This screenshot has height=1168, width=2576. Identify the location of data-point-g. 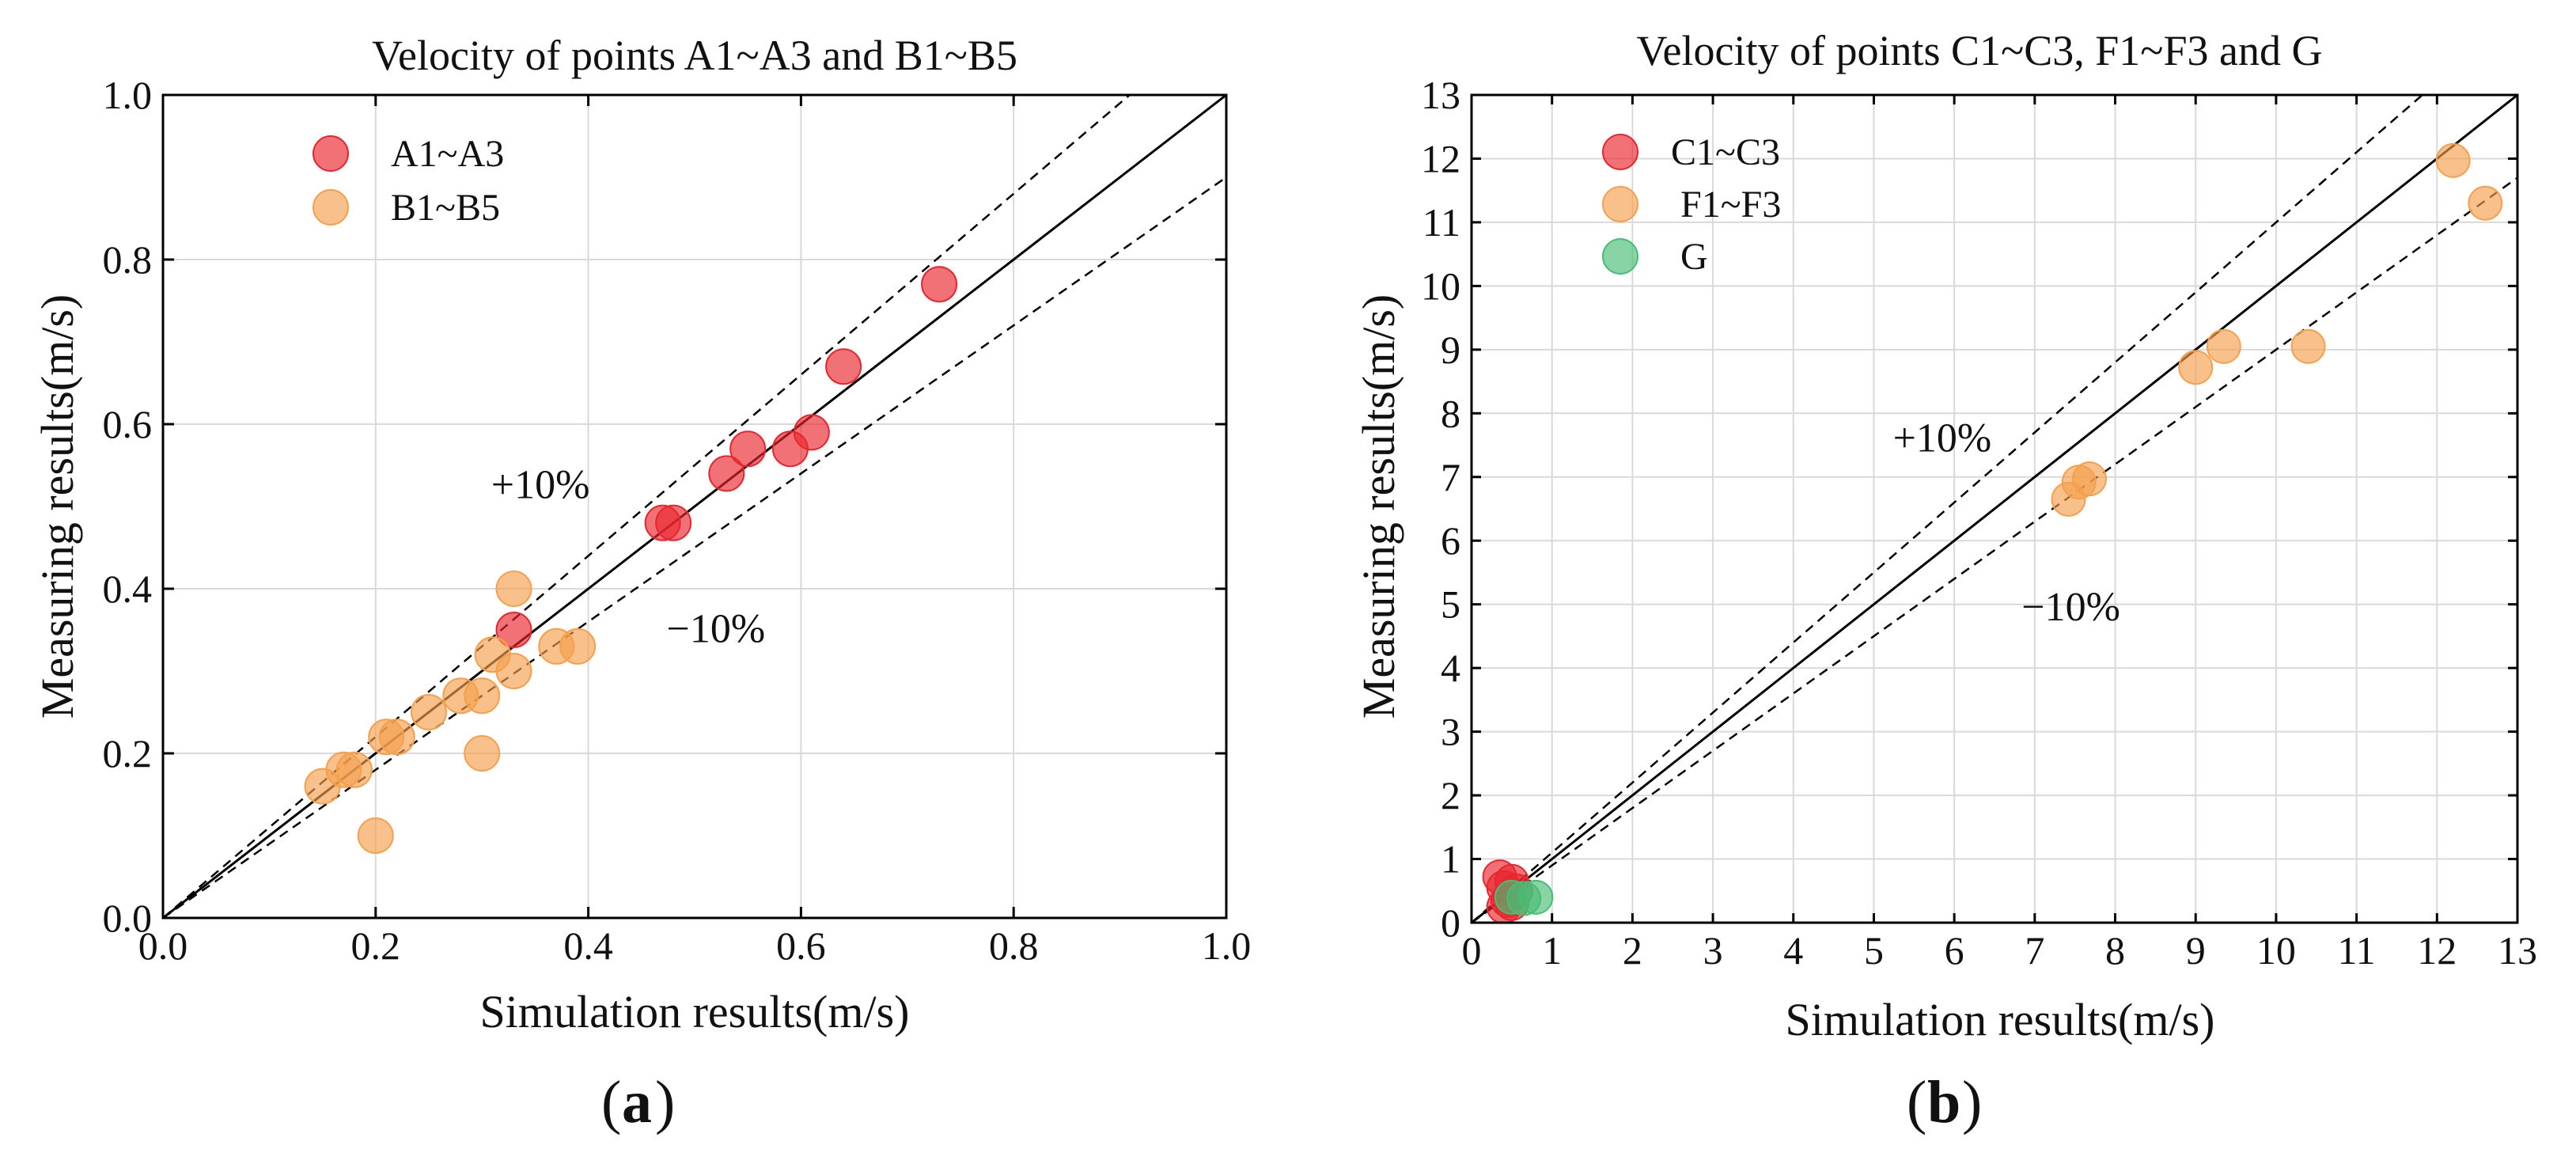
(1536, 897).